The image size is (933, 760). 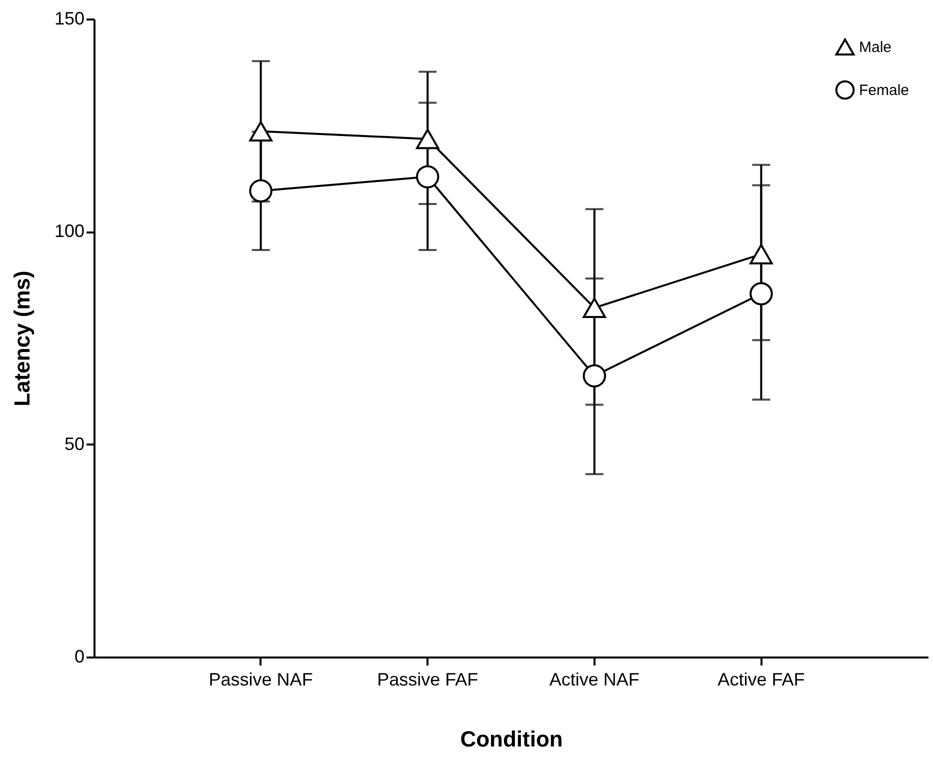 I want to click on y-tick-label: 0, so click(x=79, y=656).